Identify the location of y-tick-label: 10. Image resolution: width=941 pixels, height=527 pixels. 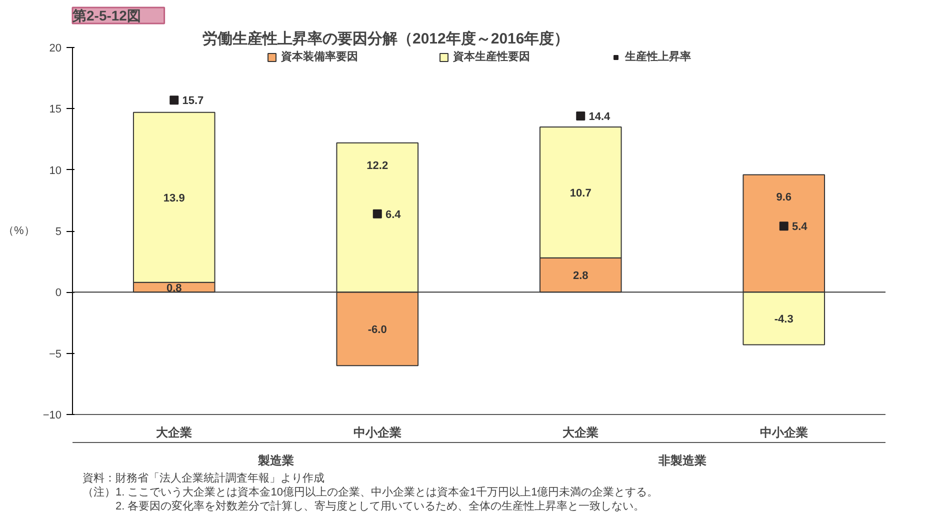
(55, 170).